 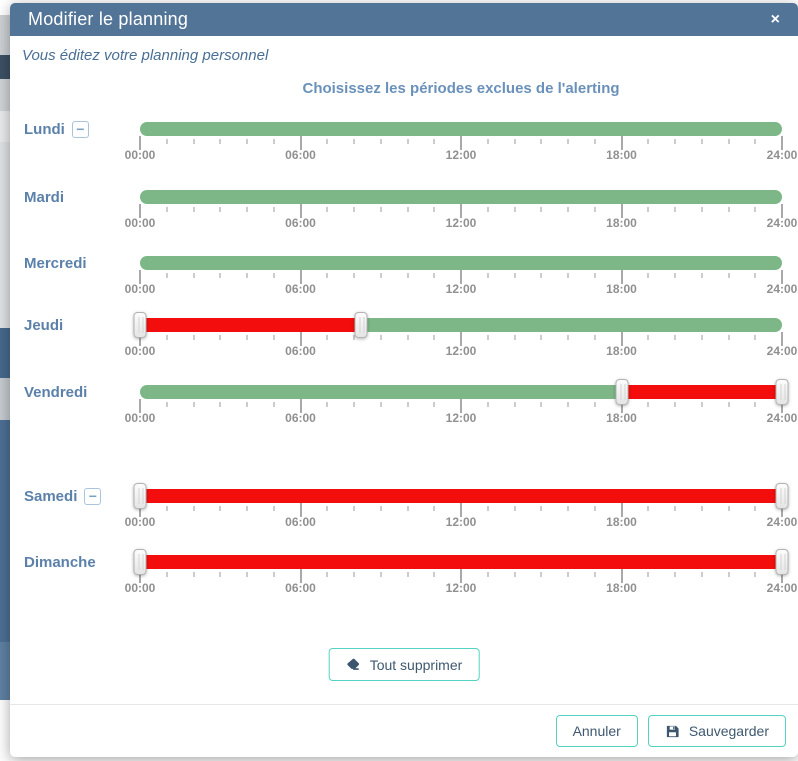 I want to click on save-button: Sauvegarder, so click(x=716, y=731).